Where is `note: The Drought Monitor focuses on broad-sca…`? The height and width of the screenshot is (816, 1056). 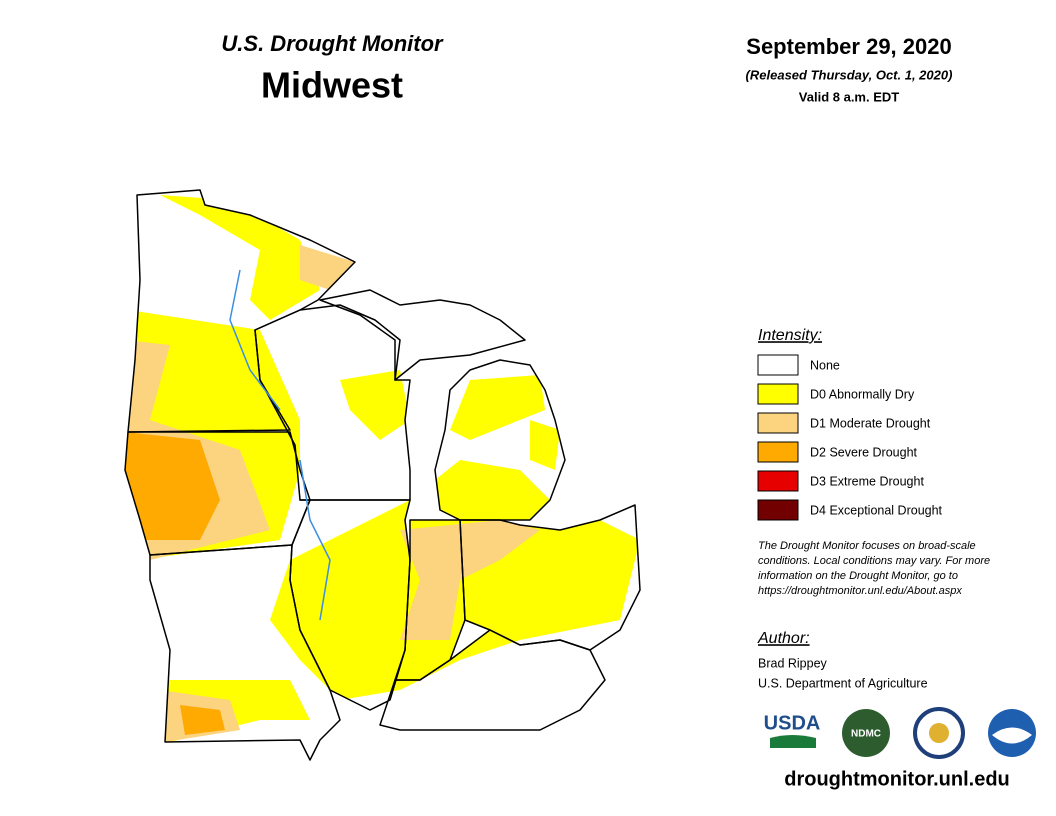
note: The Drought Monitor focuses on broad-sca… is located at coordinates (874, 568).